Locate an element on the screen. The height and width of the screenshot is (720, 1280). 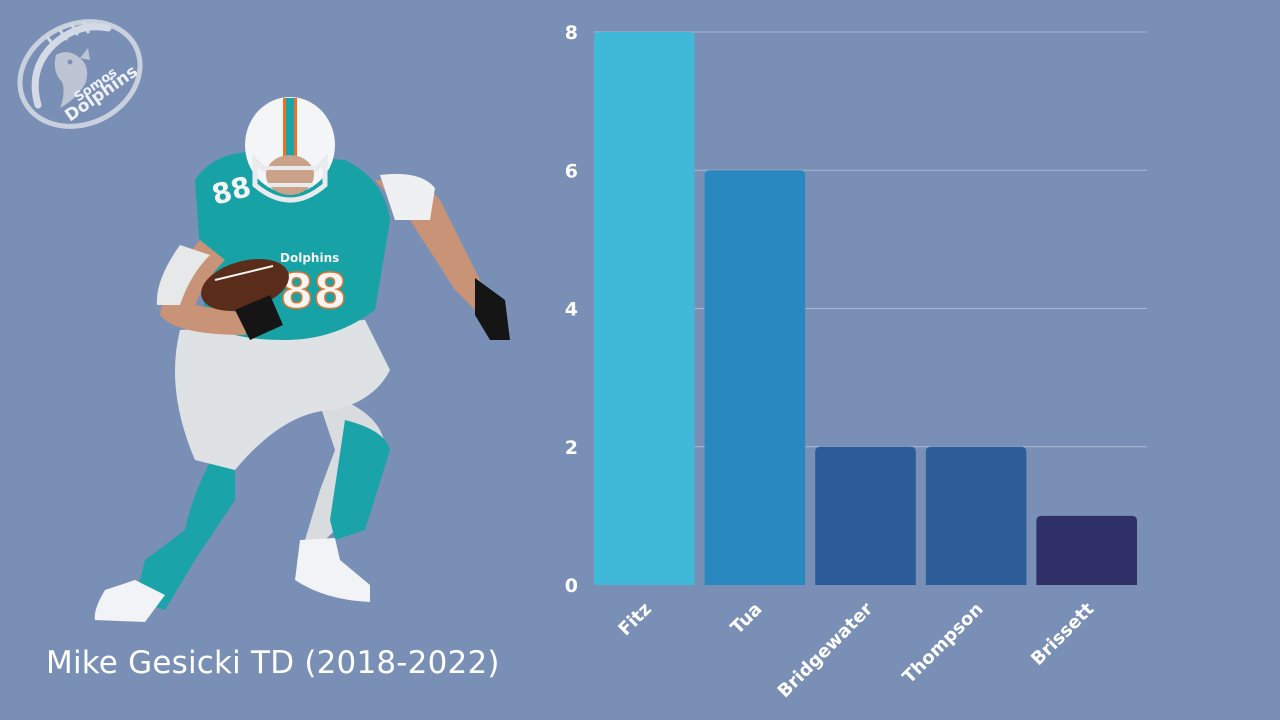
x-tick-label: Bridgewater is located at coordinates (825, 650).